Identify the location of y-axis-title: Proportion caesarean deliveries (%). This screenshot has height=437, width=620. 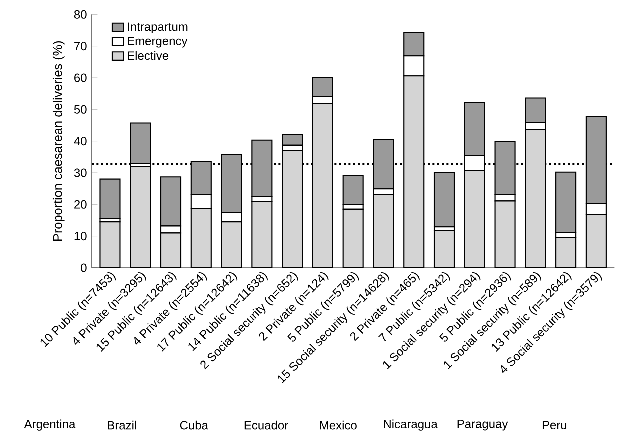
(58, 141).